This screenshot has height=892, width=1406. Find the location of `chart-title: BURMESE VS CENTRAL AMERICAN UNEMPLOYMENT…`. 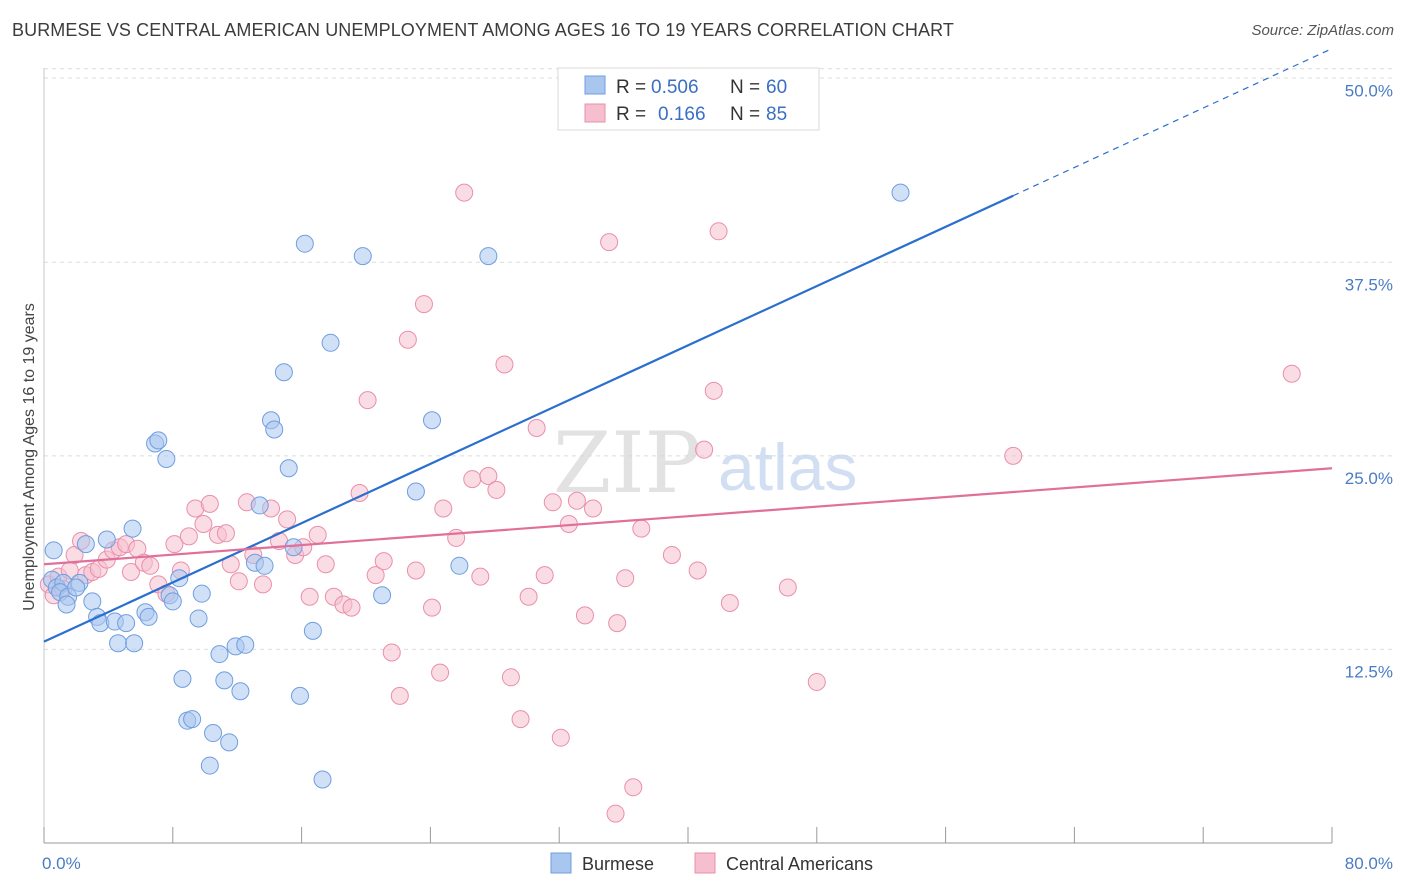

chart-title: BURMESE VS CENTRAL AMERICAN UNEMPLOYMENT… is located at coordinates (483, 30).